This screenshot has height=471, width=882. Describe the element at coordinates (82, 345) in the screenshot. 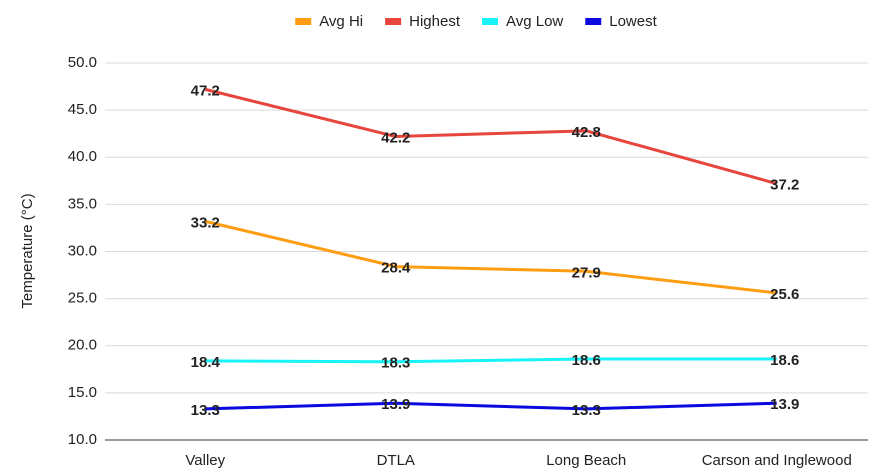

I see `y-tick-label: 20.0` at that location.